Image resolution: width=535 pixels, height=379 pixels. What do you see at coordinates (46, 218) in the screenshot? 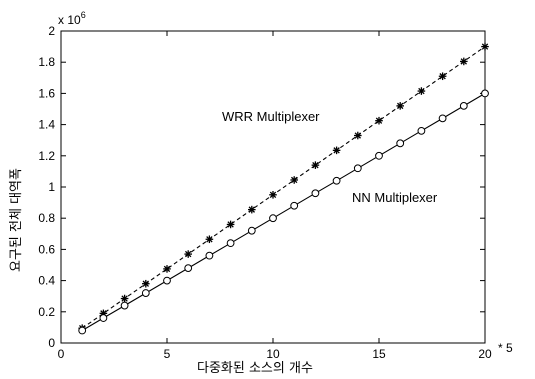
I see `y-tick-label: 0.8` at bounding box center [46, 218].